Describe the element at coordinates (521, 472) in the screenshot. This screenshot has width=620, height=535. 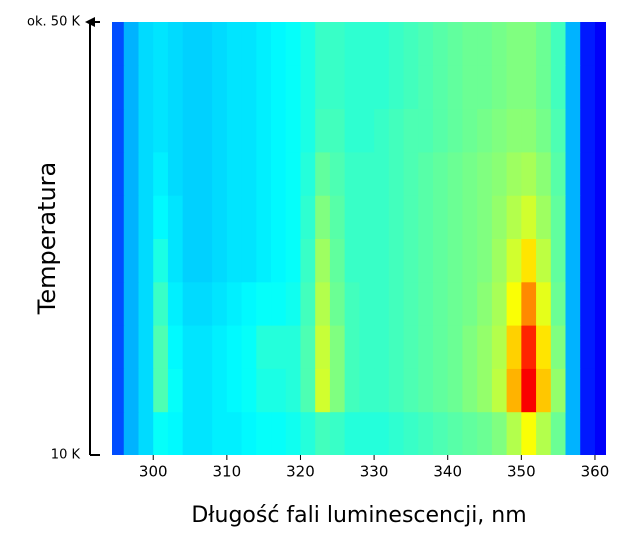
I see `x-tick-label: 350` at that location.